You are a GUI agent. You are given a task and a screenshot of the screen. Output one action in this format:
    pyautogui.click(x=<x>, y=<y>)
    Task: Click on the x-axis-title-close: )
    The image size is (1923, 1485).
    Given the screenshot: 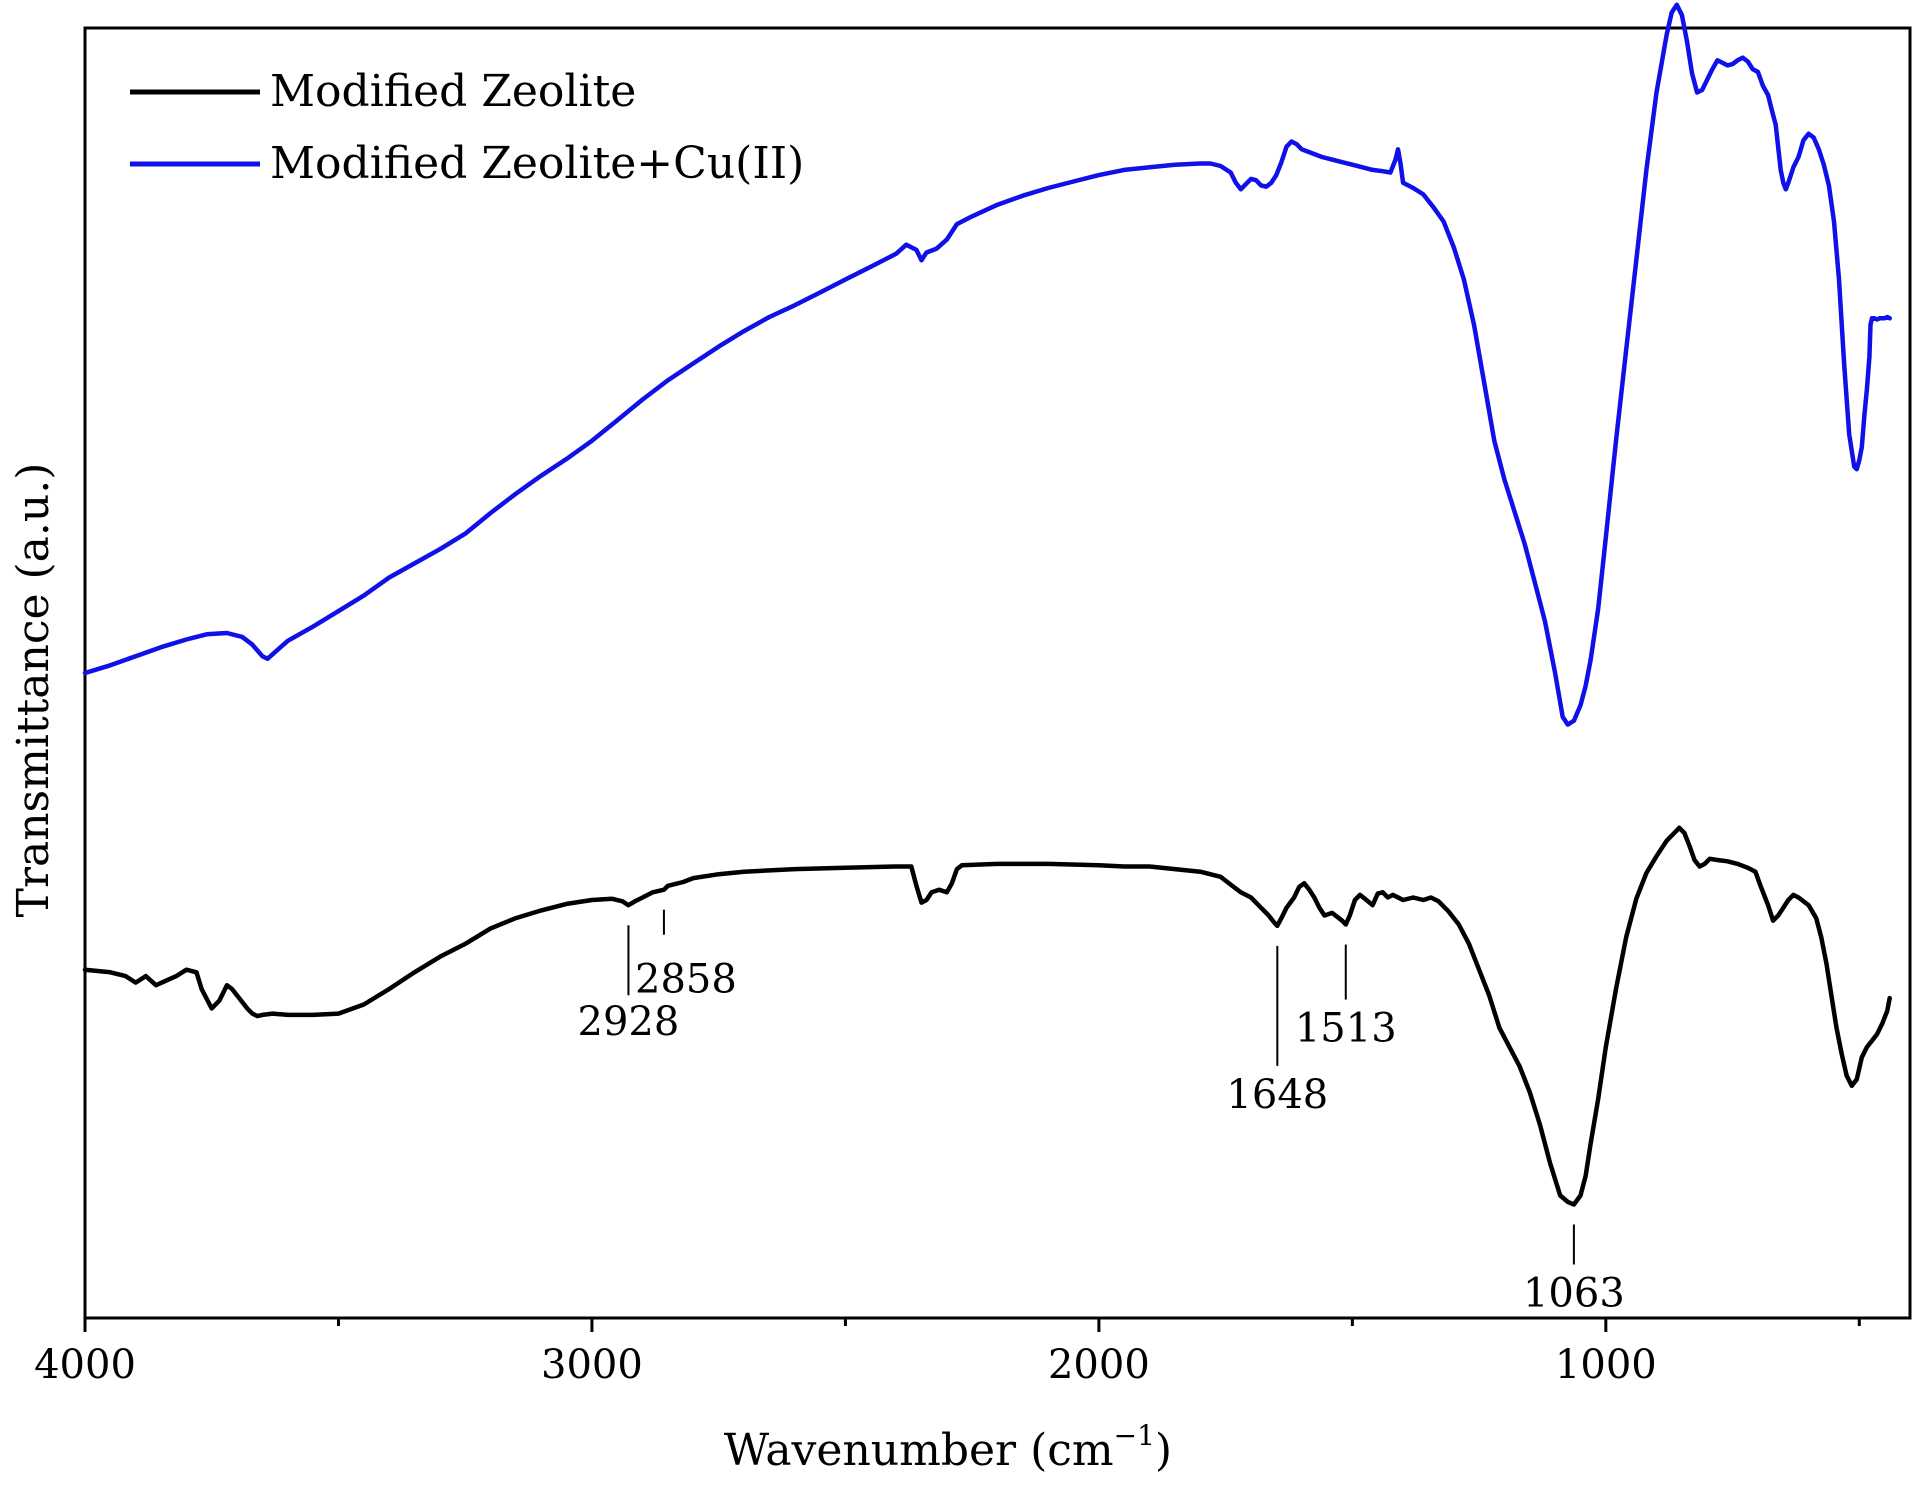 What is the action you would take?
    pyautogui.click(x=1163, y=1450)
    